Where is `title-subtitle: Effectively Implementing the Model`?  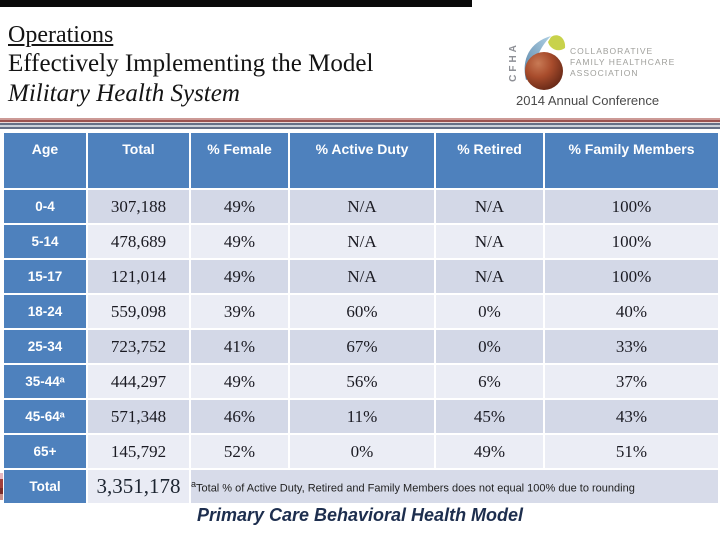
title-subtitle: Effectively Implementing the Model is located at coordinates (191, 63).